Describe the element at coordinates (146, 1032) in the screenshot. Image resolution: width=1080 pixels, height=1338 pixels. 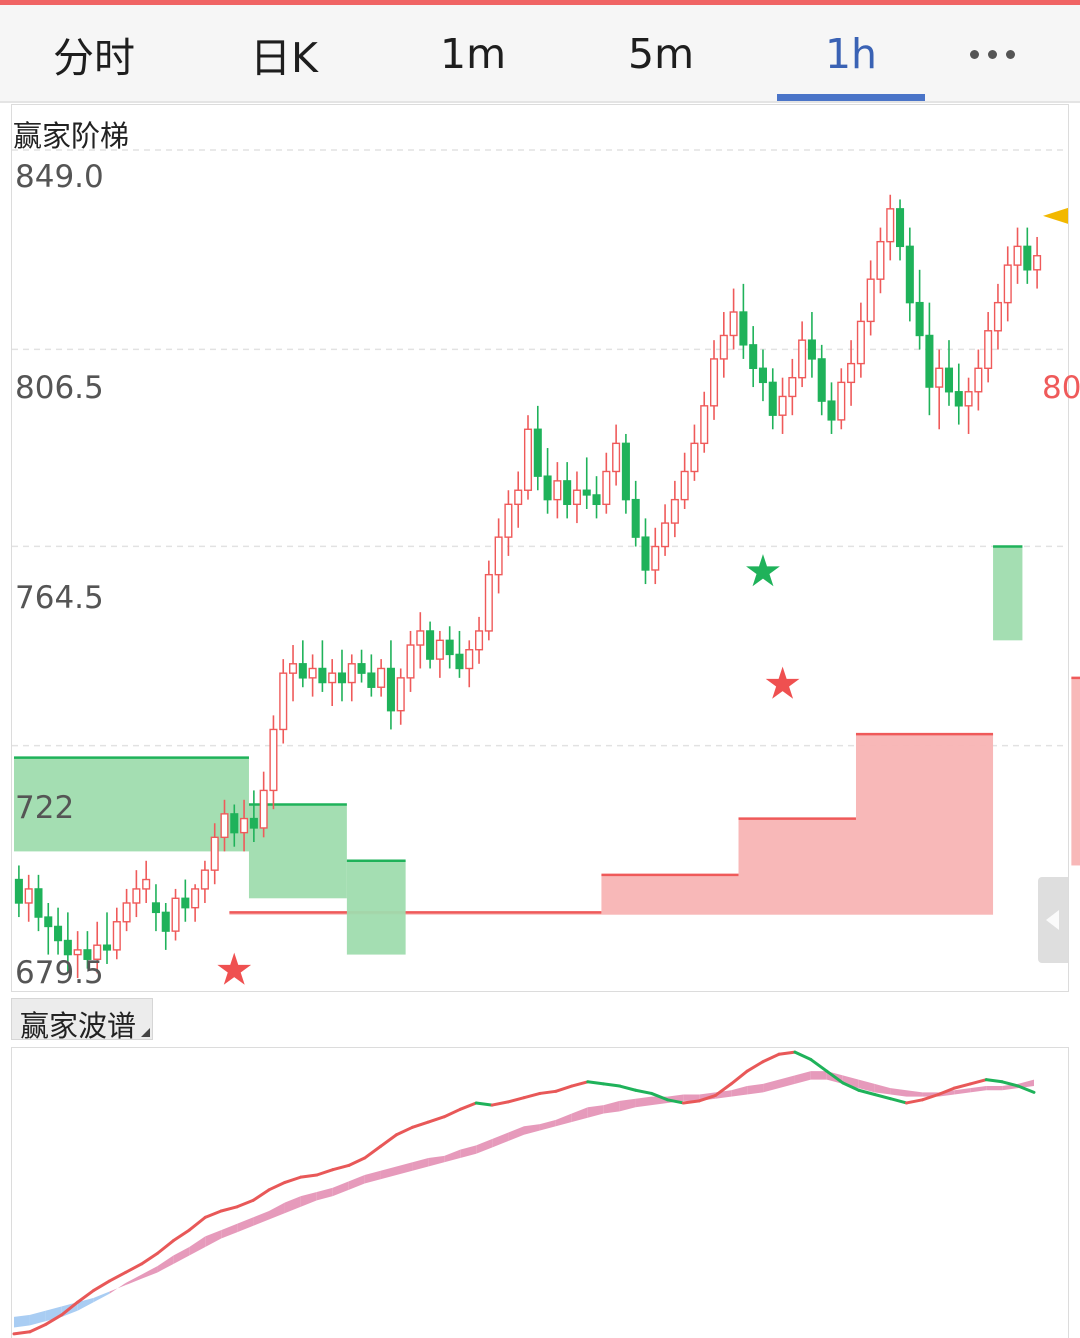
I see `dropdown-corner-icon` at that location.